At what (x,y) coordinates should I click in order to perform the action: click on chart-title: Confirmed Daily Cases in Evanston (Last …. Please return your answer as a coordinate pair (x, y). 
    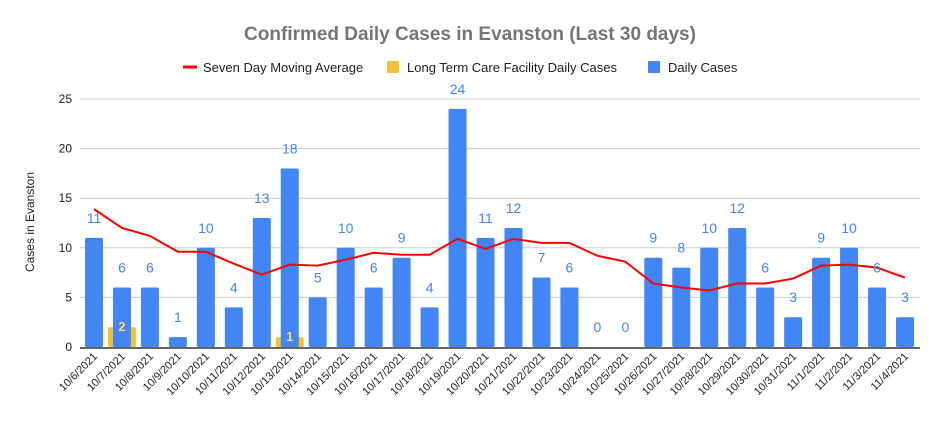
    Looking at the image, I should click on (470, 34).